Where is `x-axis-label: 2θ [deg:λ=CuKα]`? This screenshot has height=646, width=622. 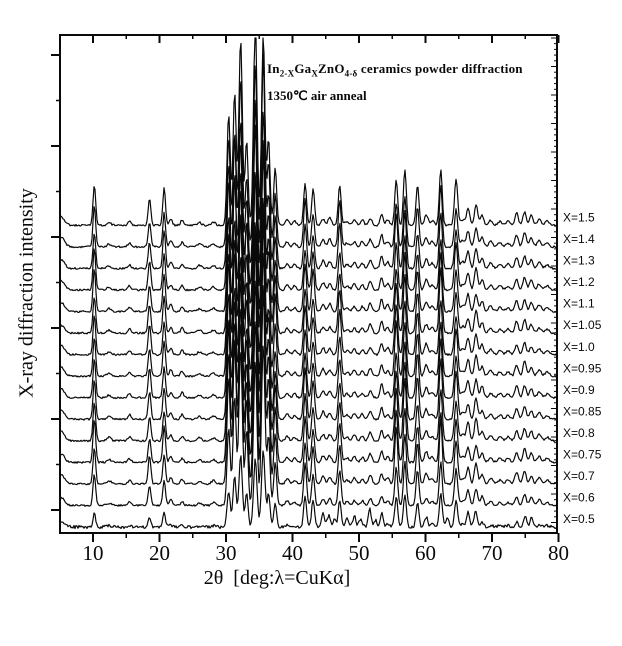
x-axis-label: 2θ [deg:λ=CuKα] is located at coordinates (277, 578).